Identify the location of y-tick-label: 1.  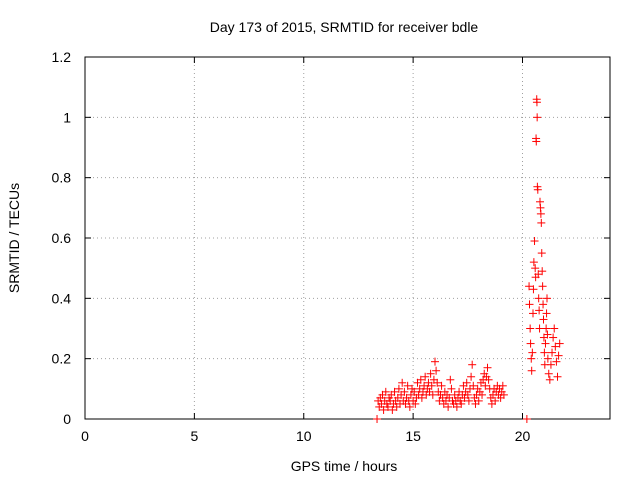
(67, 117).